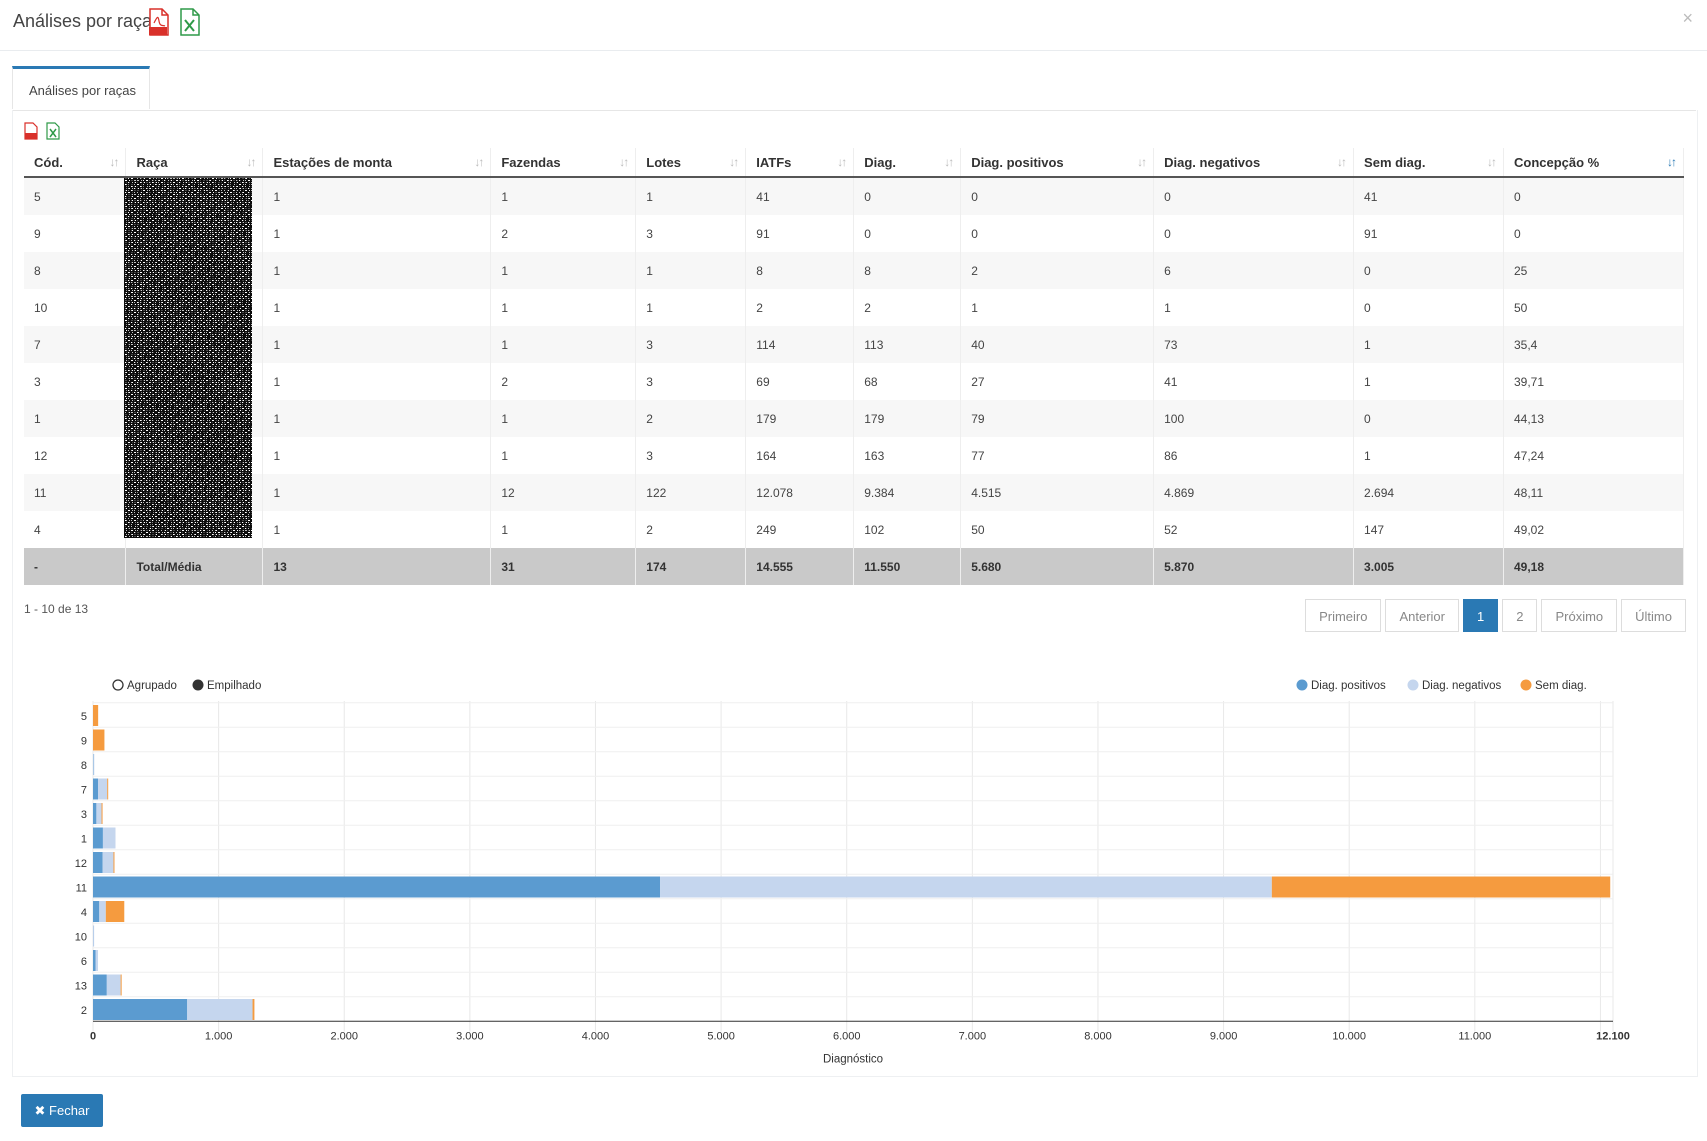 This screenshot has height=1141, width=1707. What do you see at coordinates (1057, 566) in the screenshot?
I see `table-cell: 5.680` at bounding box center [1057, 566].